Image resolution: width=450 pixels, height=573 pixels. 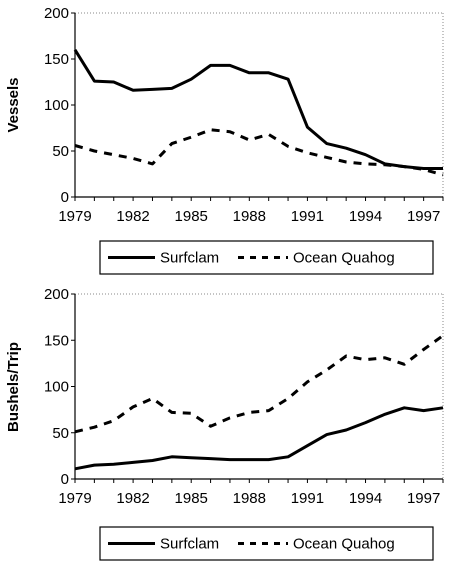 What do you see at coordinates (13, 387) in the screenshot?
I see `y-axis-label: Bushels/Trip` at bounding box center [13, 387].